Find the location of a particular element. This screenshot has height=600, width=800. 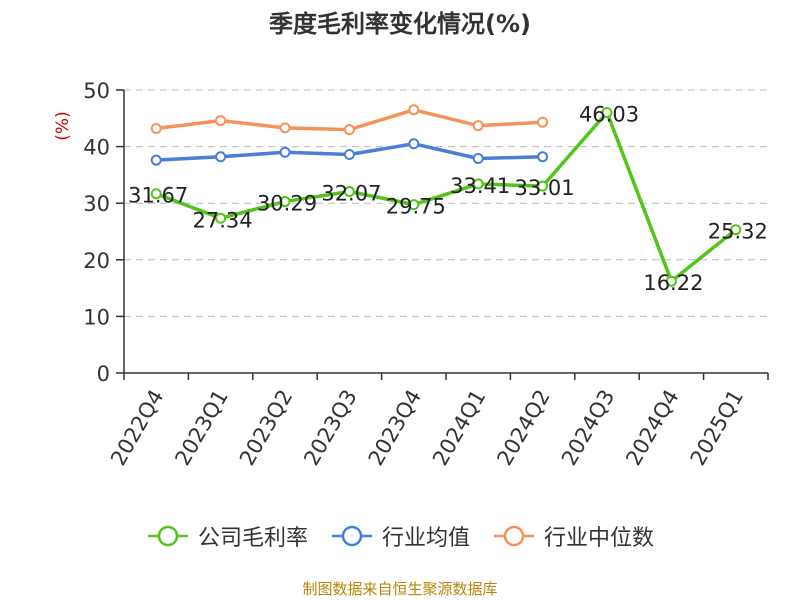

data-label: 30.29 is located at coordinates (287, 204).